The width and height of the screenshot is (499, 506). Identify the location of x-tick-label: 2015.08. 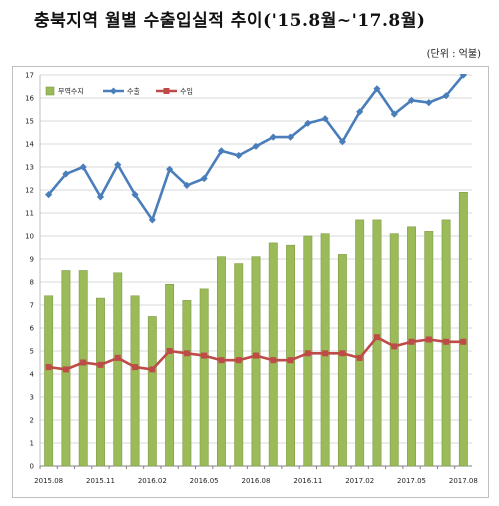
(48, 481).